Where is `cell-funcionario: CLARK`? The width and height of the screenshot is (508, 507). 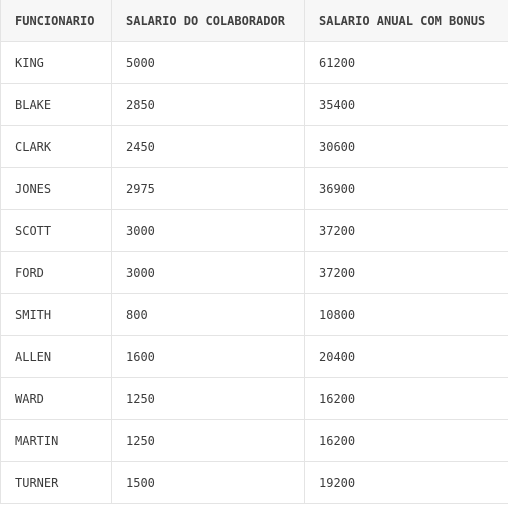
cell-funcionario: CLARK is located at coordinates (56, 146).